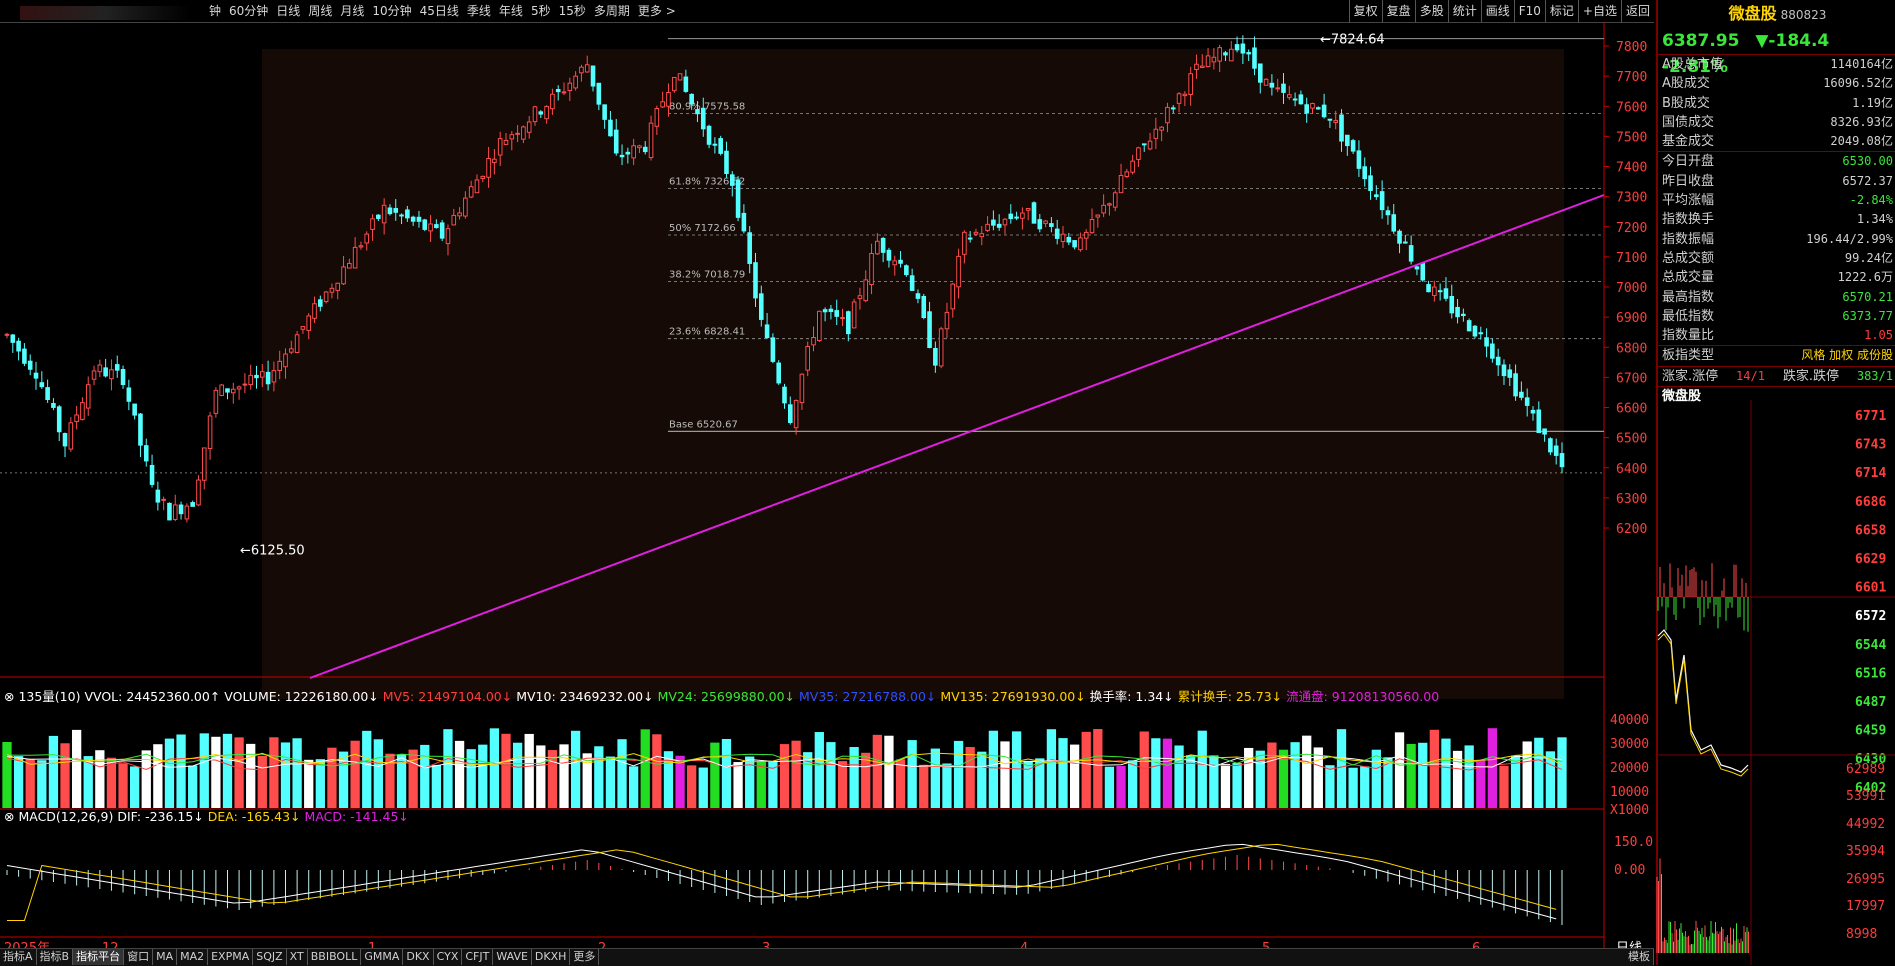  What do you see at coordinates (1867, 315) in the screenshot?
I see `stat-value: 6373.77` at bounding box center [1867, 315].